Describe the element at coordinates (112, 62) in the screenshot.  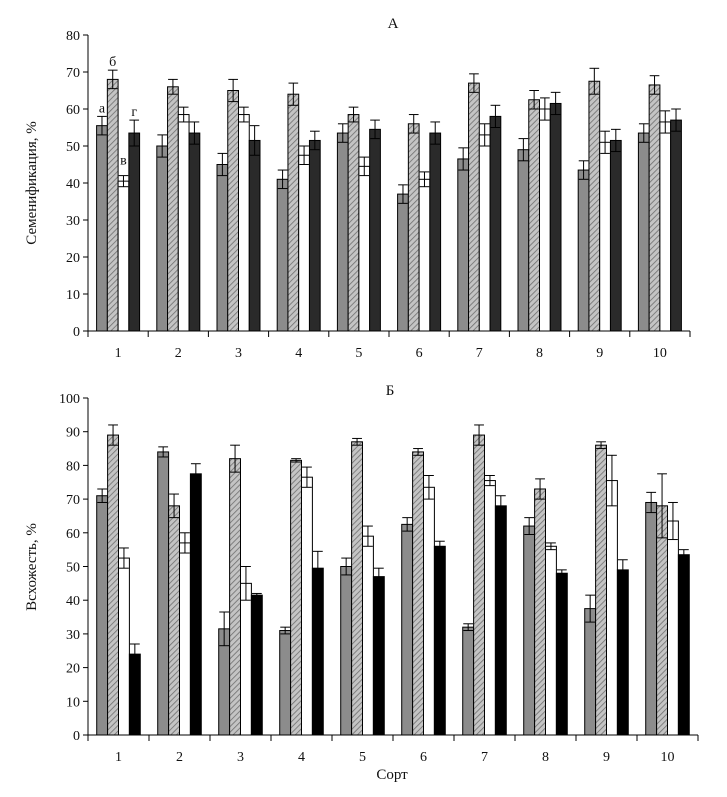
I see `series-label: б` at that location.